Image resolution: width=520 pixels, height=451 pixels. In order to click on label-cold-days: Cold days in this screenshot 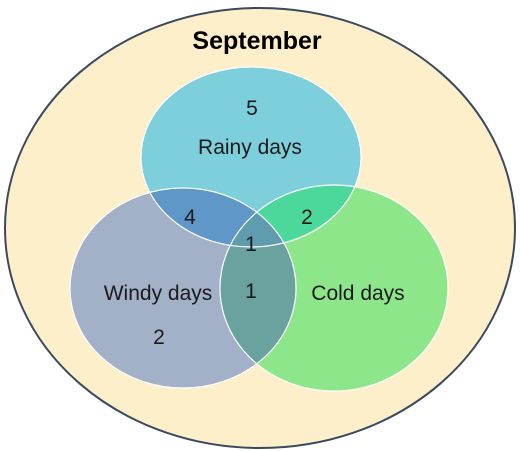, I will do `click(357, 293)`.